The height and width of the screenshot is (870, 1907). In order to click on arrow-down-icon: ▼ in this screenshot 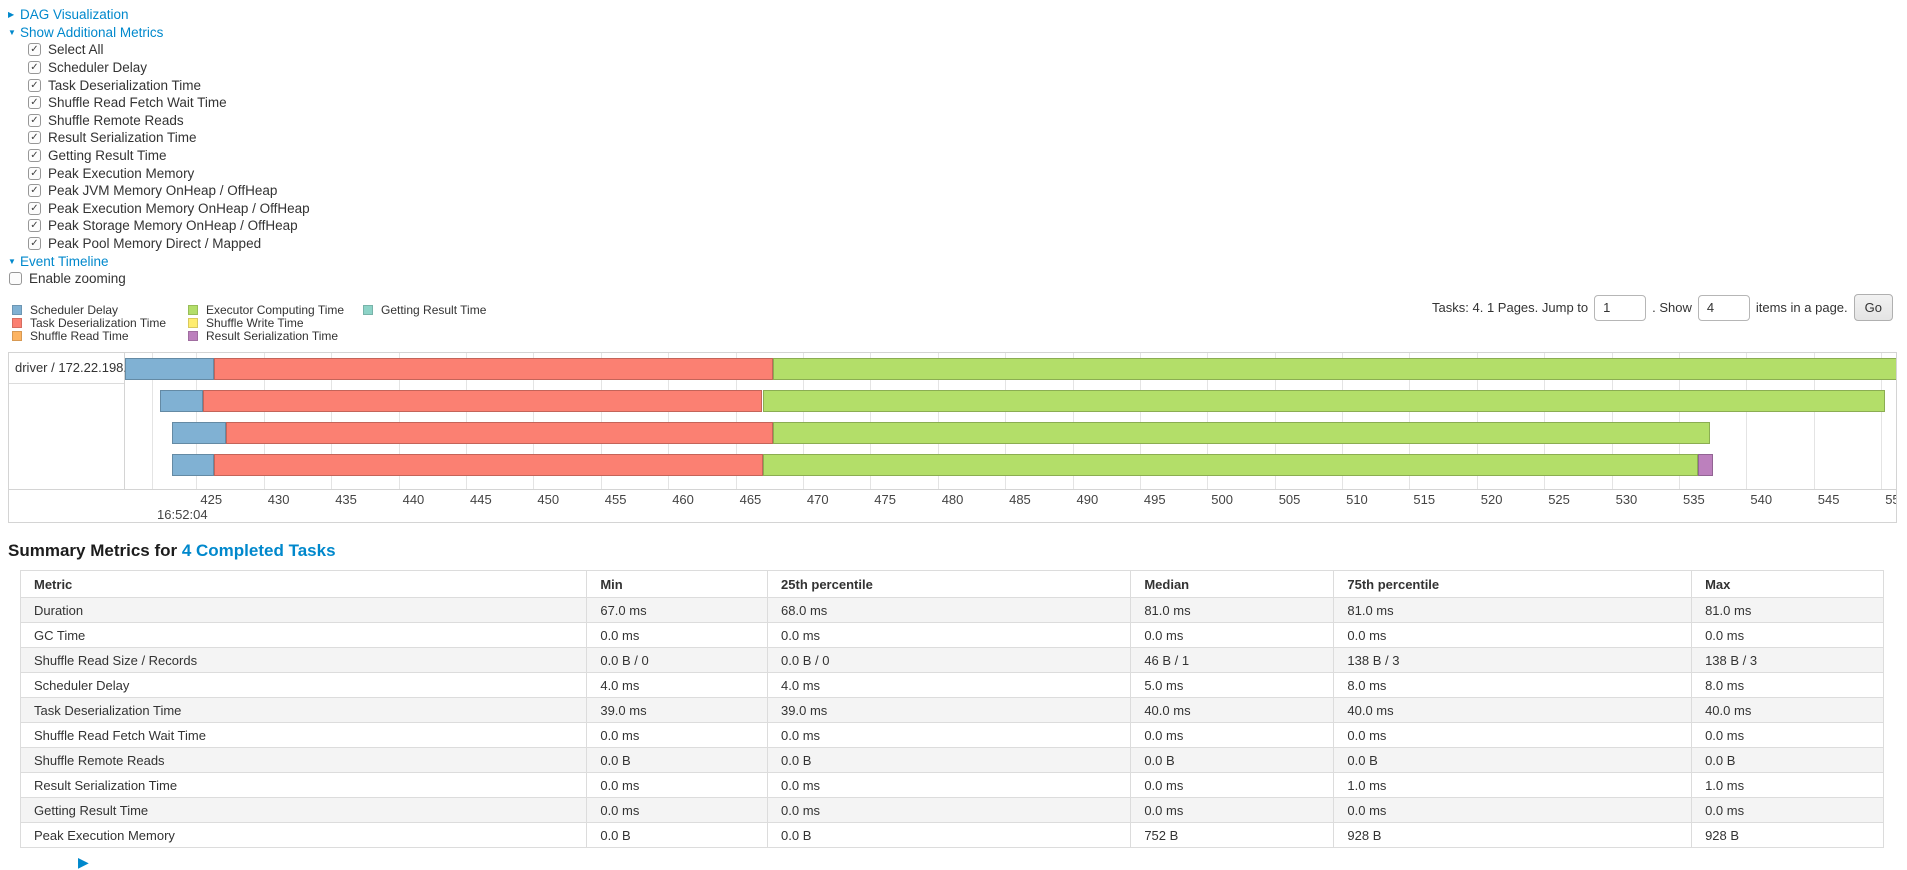, I will do `click(12, 32)`.